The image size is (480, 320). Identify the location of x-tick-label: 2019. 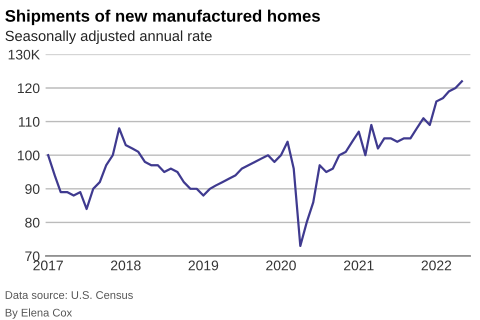
(203, 265).